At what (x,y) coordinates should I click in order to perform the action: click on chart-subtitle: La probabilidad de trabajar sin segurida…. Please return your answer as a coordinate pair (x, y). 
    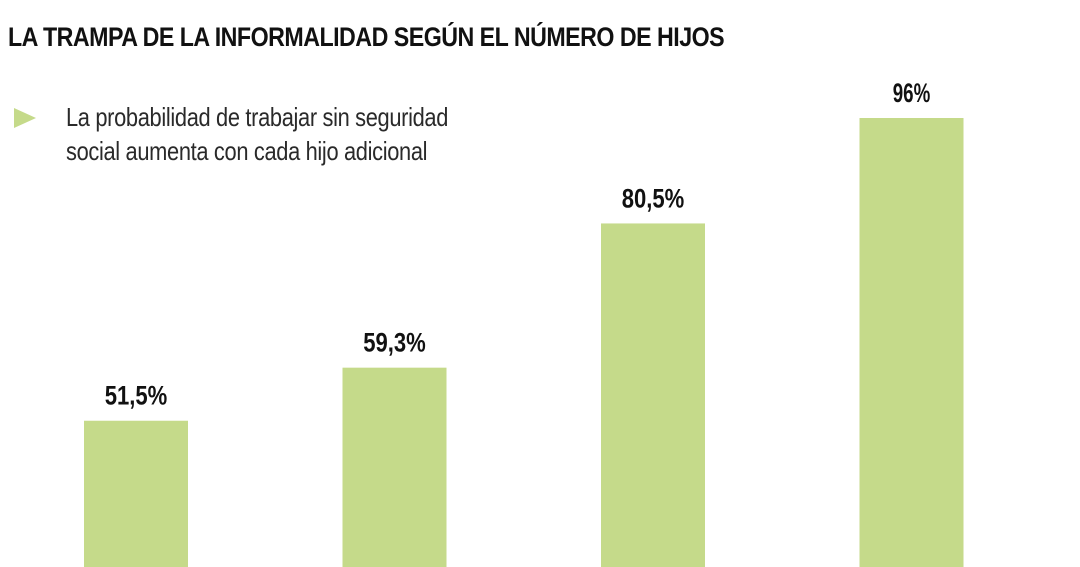
    Looking at the image, I should click on (301, 134).